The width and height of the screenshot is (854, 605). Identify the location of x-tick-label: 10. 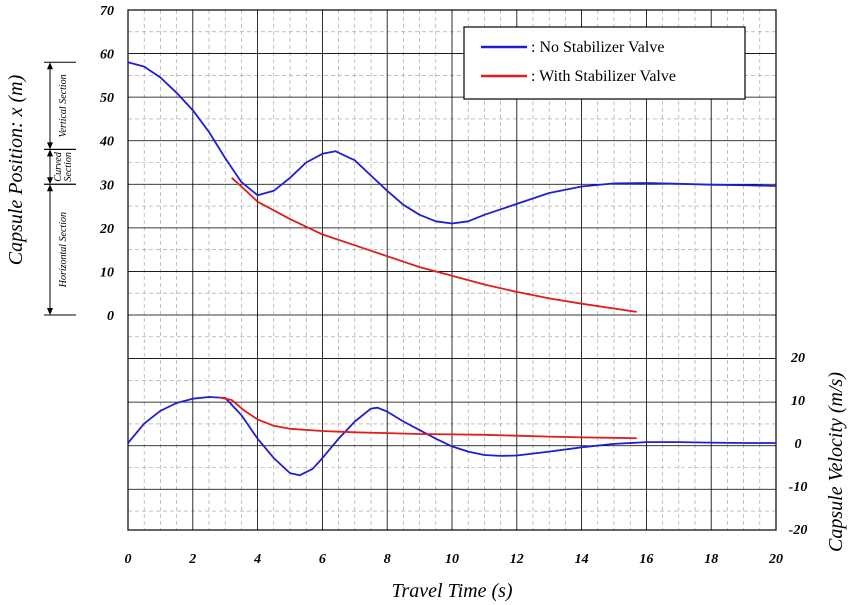
(452, 559).